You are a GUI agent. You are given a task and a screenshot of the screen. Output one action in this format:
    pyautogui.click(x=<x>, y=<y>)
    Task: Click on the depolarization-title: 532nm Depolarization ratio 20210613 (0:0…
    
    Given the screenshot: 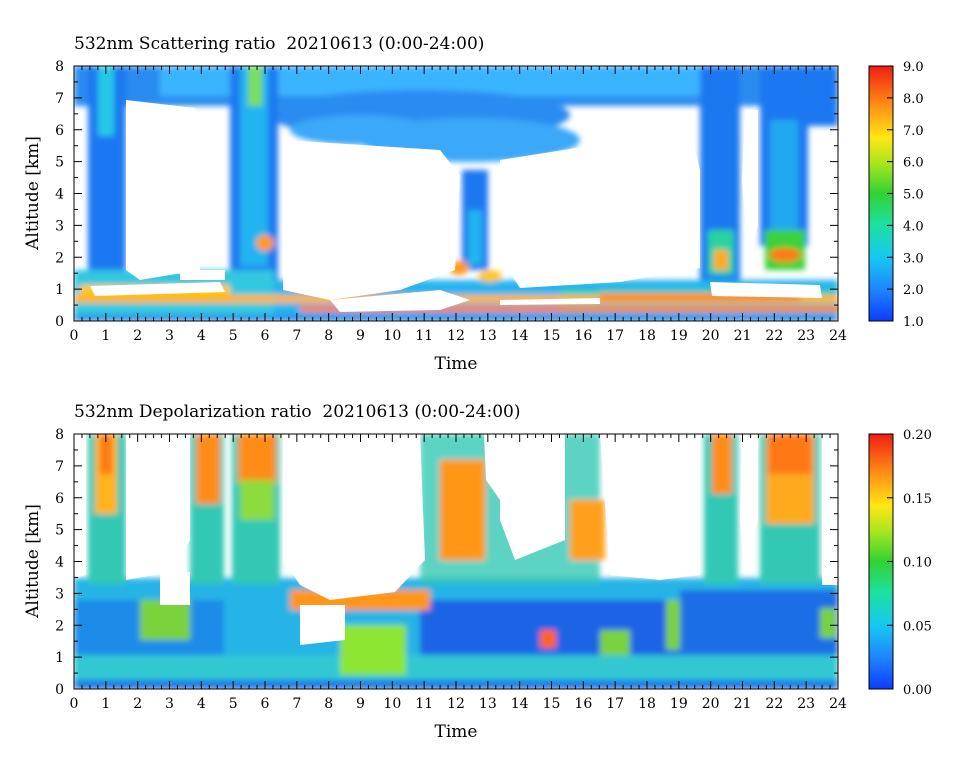 What is the action you would take?
    pyautogui.click(x=297, y=412)
    